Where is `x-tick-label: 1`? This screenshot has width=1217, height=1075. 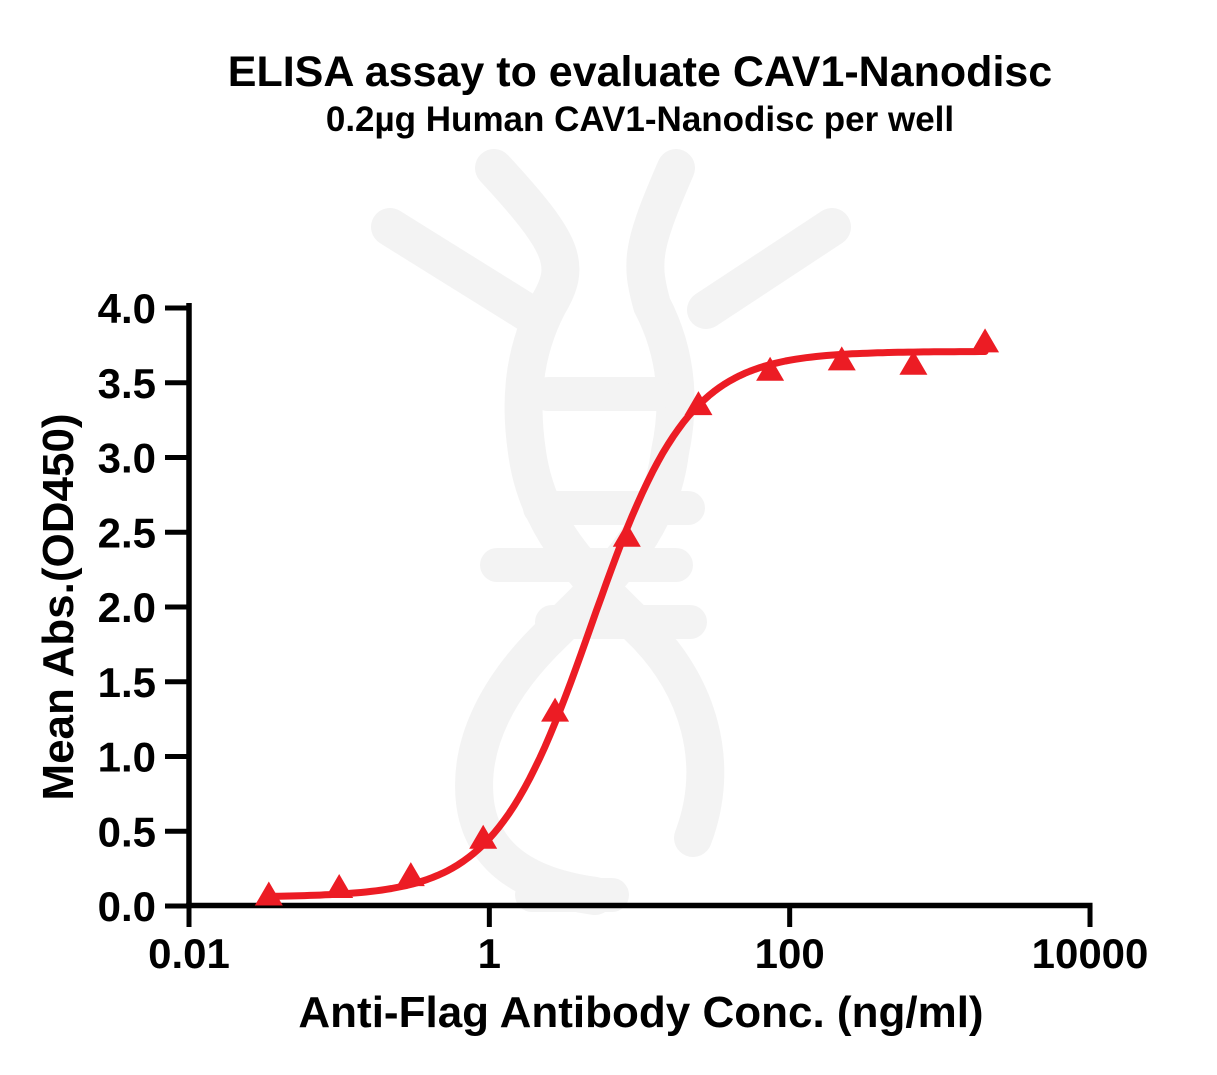
x-tick-label: 1 is located at coordinates (489, 953).